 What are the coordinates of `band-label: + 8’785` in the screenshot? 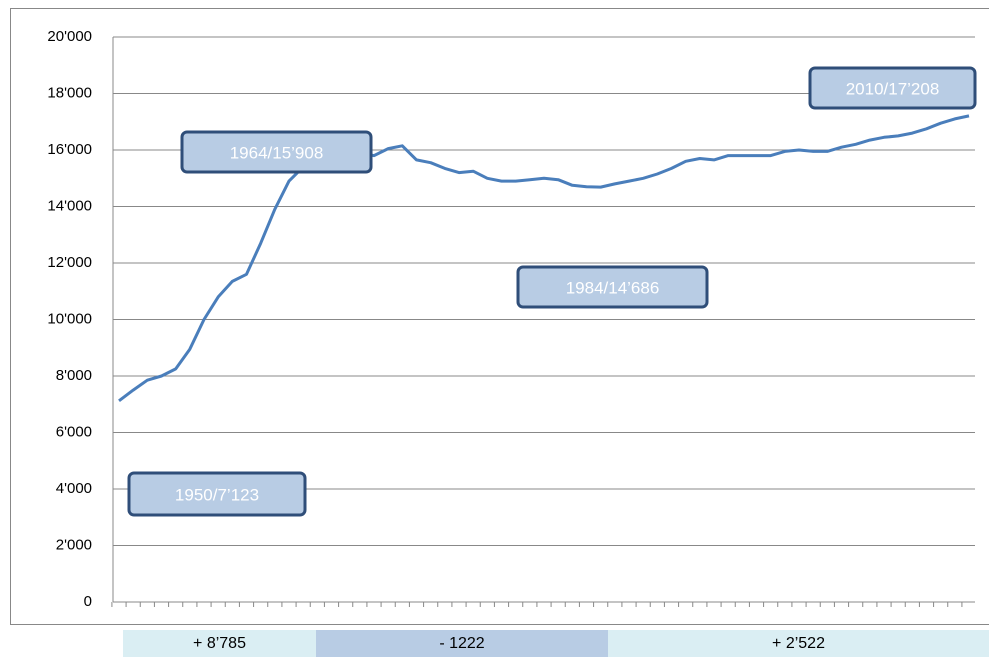 It's located at (219, 643).